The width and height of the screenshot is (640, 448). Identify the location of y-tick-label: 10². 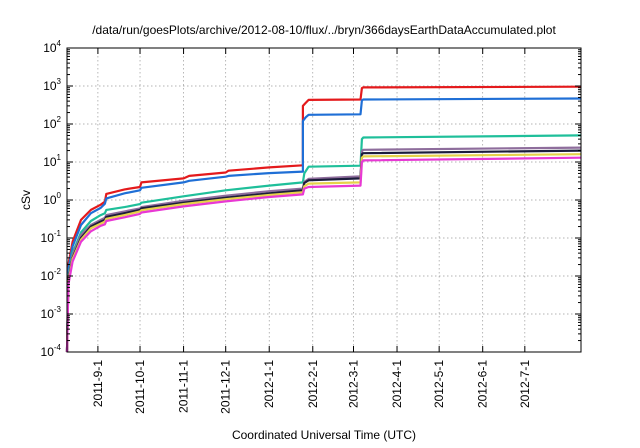
(52, 123).